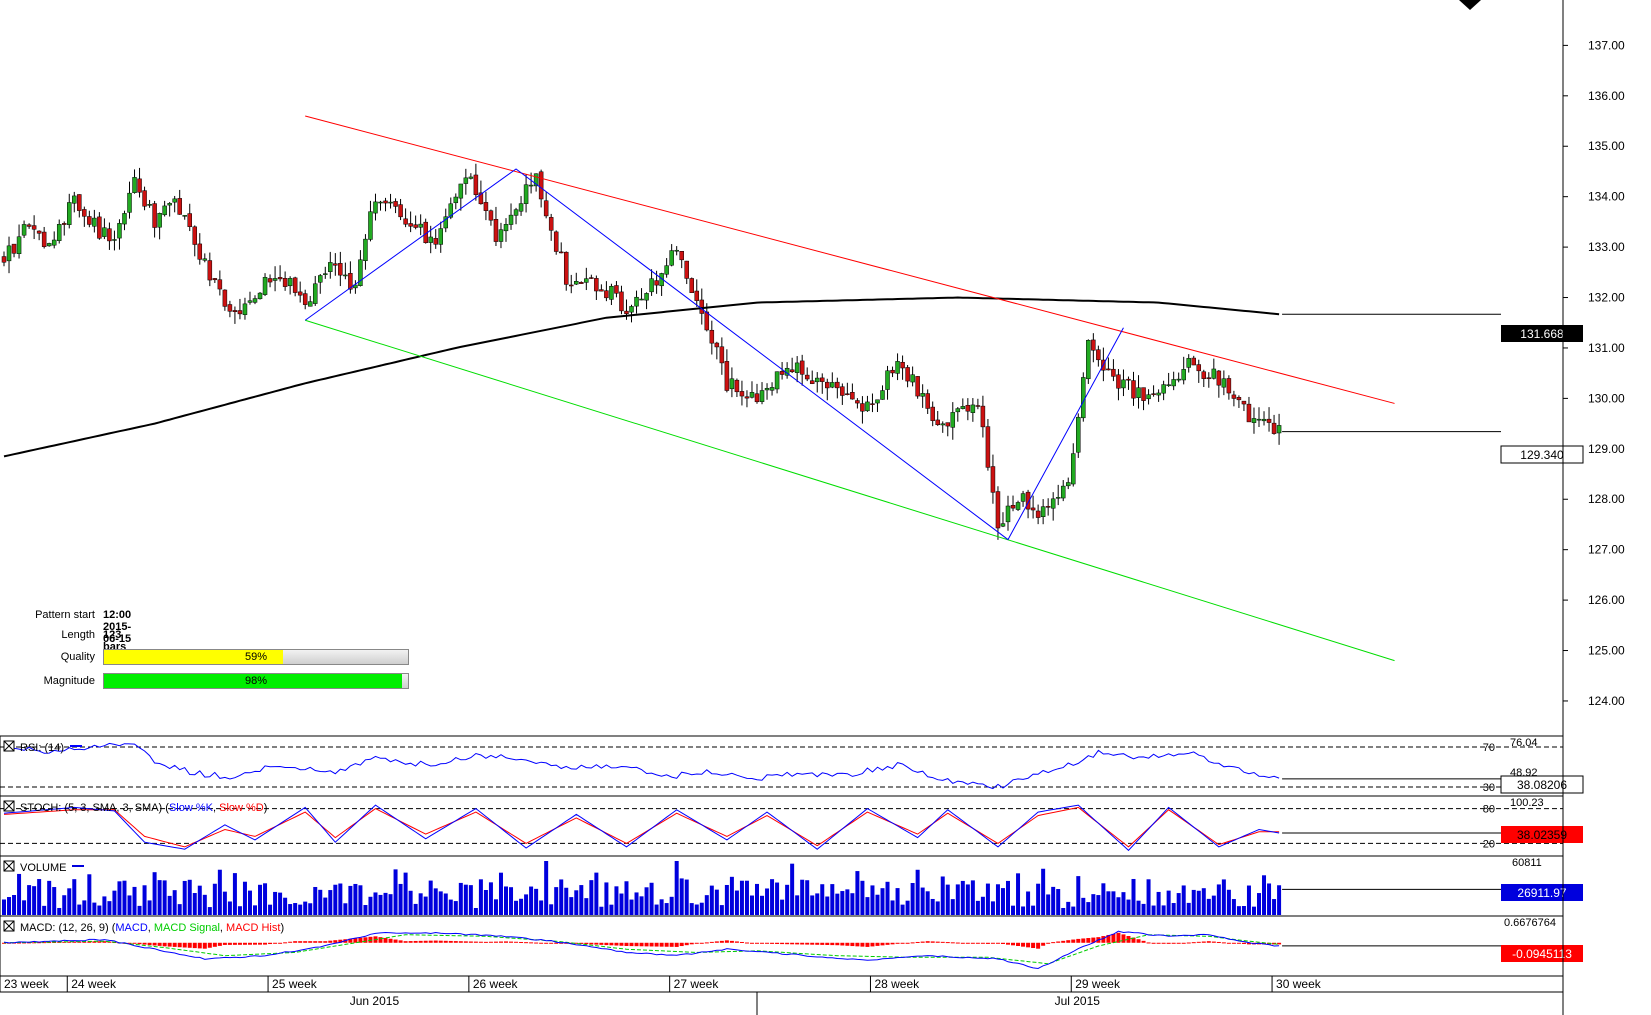 This screenshot has width=1651, height=1015. What do you see at coordinates (1489, 844) in the screenshot?
I see `level-label: 20` at bounding box center [1489, 844].